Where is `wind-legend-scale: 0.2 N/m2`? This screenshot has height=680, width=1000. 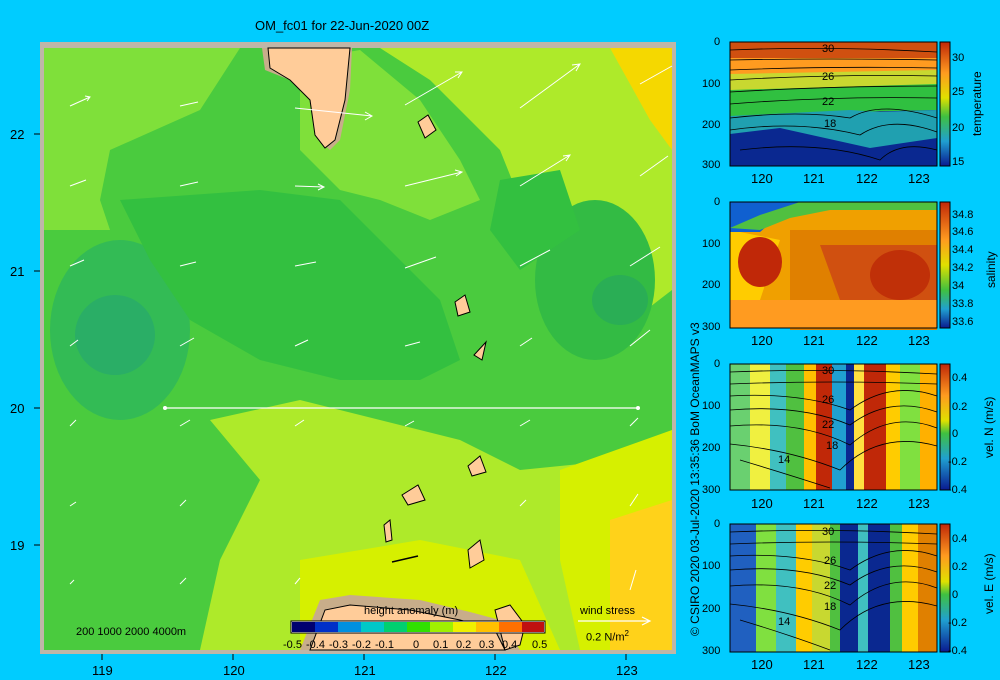 wind-legend-scale: 0.2 N/m2 is located at coordinates (607, 636).